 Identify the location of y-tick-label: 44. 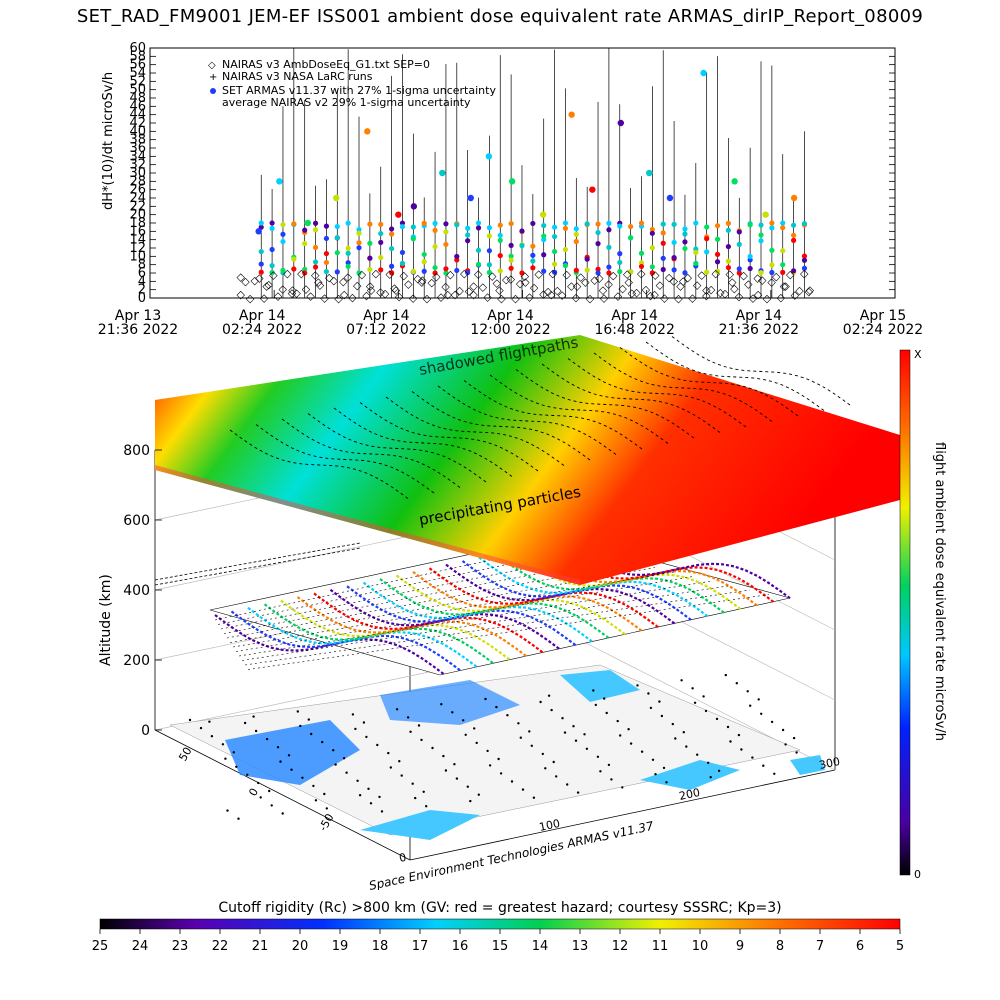
(137, 115).